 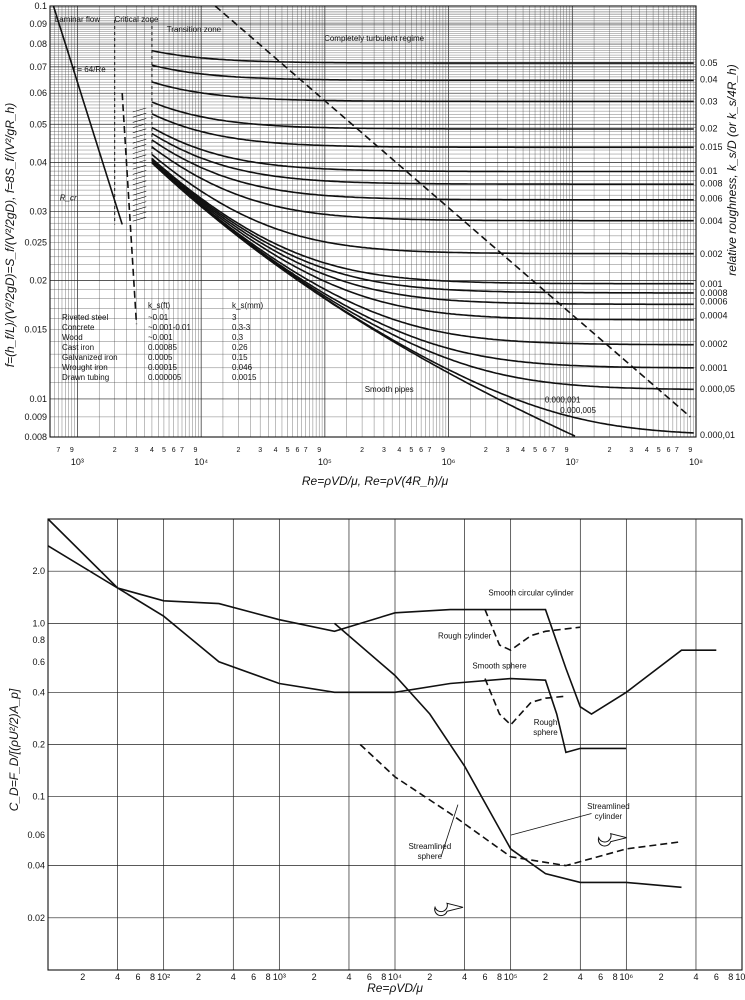 I want to click on region-label: Laminar flow, so click(x=78, y=19).